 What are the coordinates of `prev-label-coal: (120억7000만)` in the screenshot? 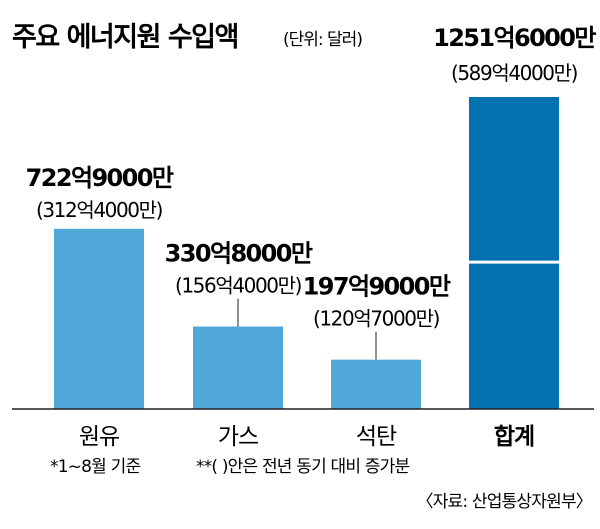 It's located at (376, 319).